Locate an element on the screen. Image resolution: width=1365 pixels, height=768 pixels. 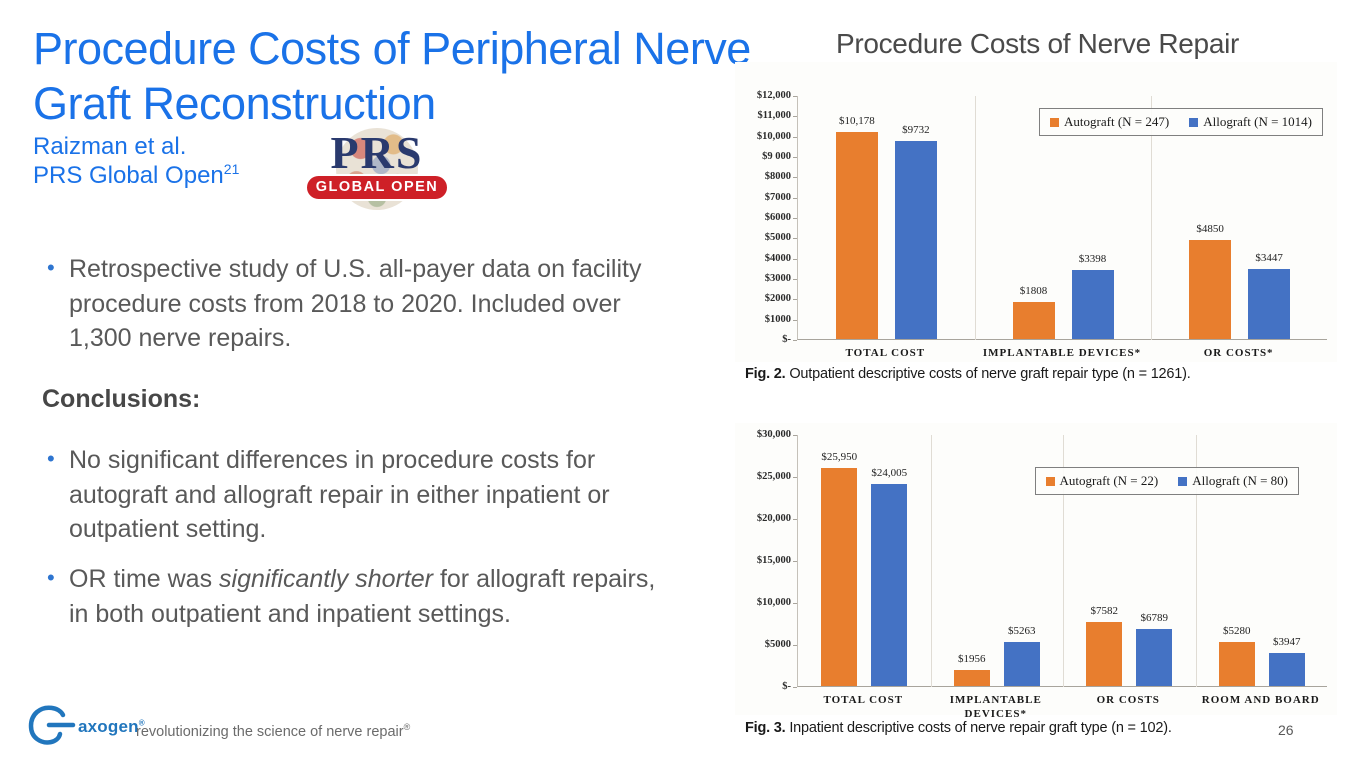
y-axis-tick-label: $2000 is located at coordinates (777, 299).